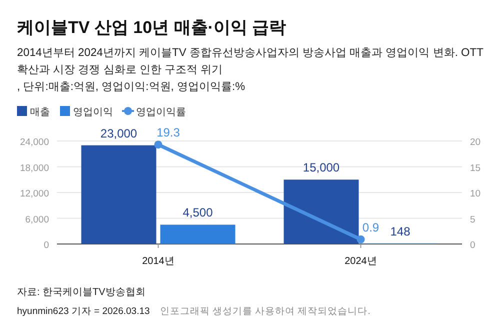 The width and height of the screenshot is (500, 333). I want to click on text: 자료: 한국케이블TV방송협회, so click(81, 292).